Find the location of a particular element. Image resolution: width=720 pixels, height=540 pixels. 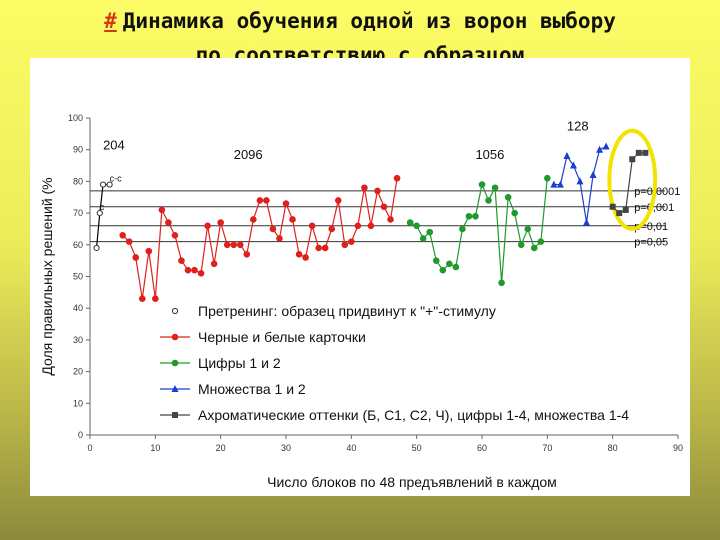

x-tick-label: 50 is located at coordinates (417, 448).